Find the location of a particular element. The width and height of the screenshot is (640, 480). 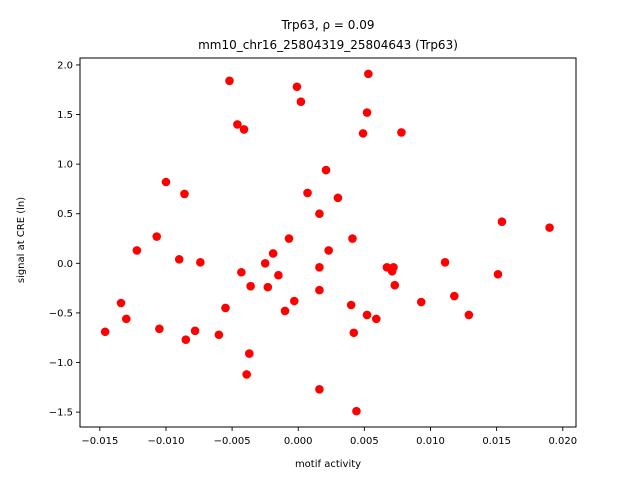

chart-title-line1: Trp63, ρ = 0.09 is located at coordinates (327, 25).